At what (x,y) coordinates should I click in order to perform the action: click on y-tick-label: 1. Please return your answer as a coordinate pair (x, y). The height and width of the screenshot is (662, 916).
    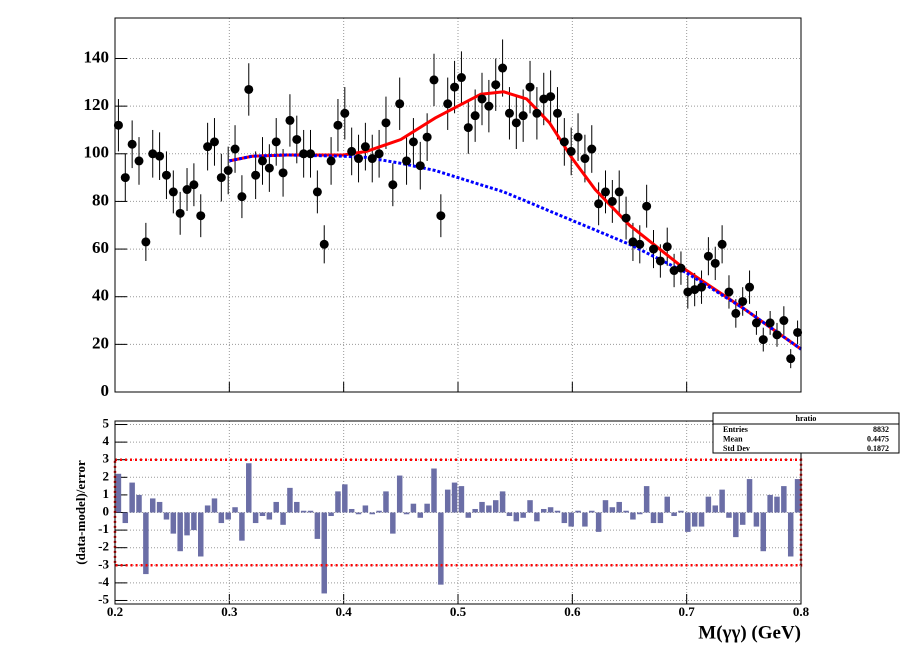
    Looking at the image, I should click on (106, 493).